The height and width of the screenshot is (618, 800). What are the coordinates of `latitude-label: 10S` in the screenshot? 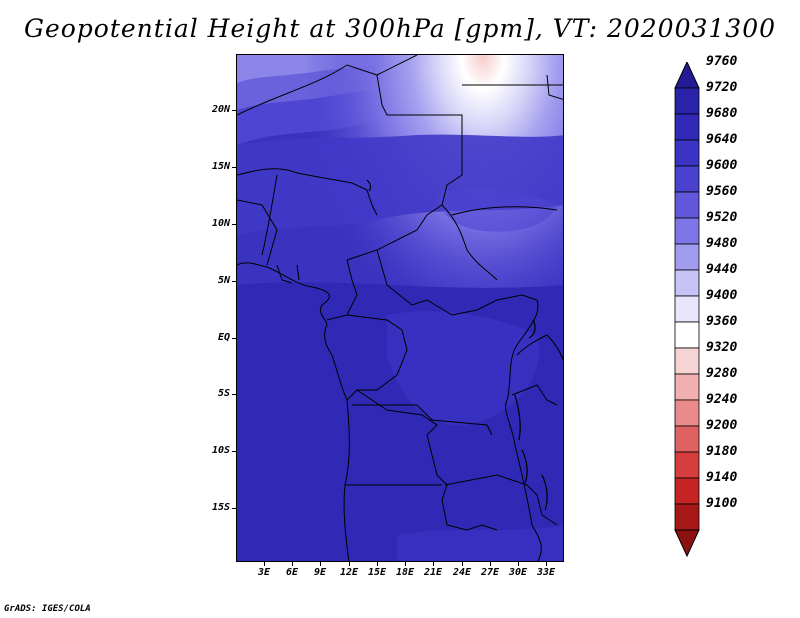 It's located at (220, 450).